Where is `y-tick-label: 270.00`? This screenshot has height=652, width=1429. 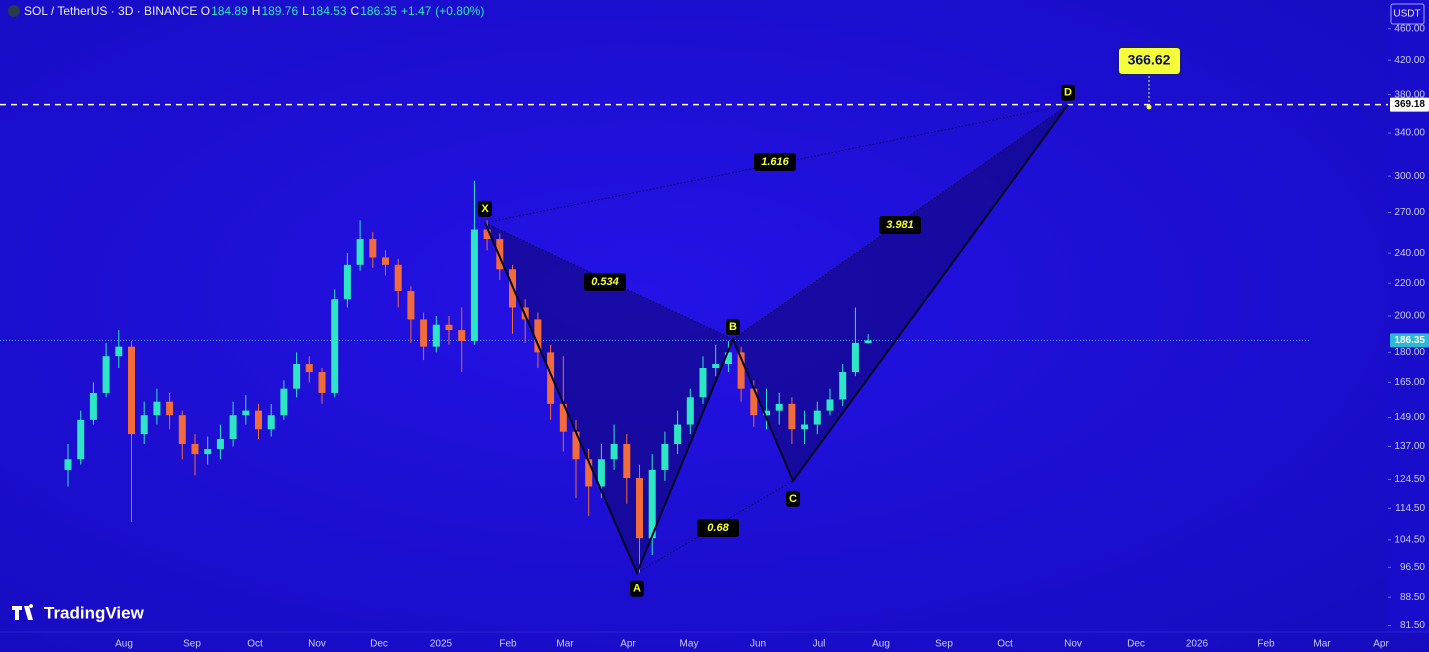
y-tick-label: 270.00 is located at coordinates (1409, 212).